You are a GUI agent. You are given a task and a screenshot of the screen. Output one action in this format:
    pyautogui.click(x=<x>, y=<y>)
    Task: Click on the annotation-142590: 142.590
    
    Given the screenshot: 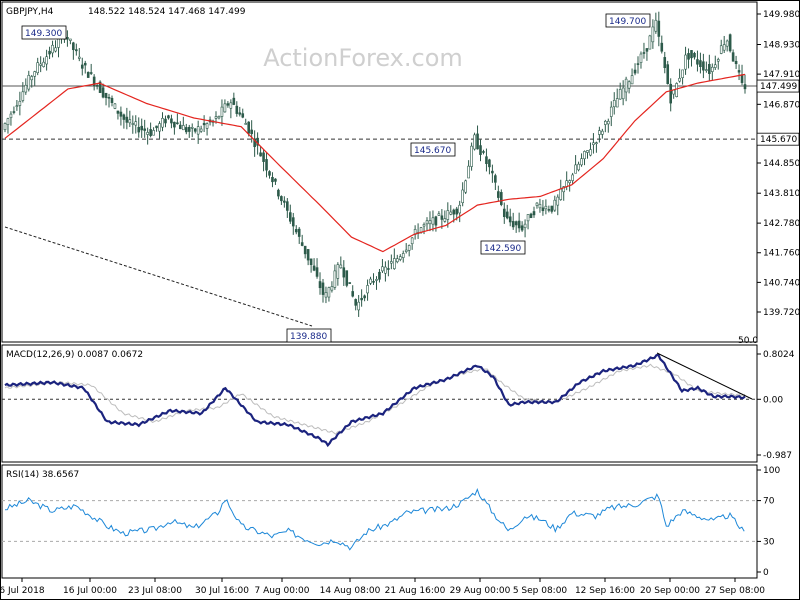 What is the action you would take?
    pyautogui.click(x=503, y=247)
    